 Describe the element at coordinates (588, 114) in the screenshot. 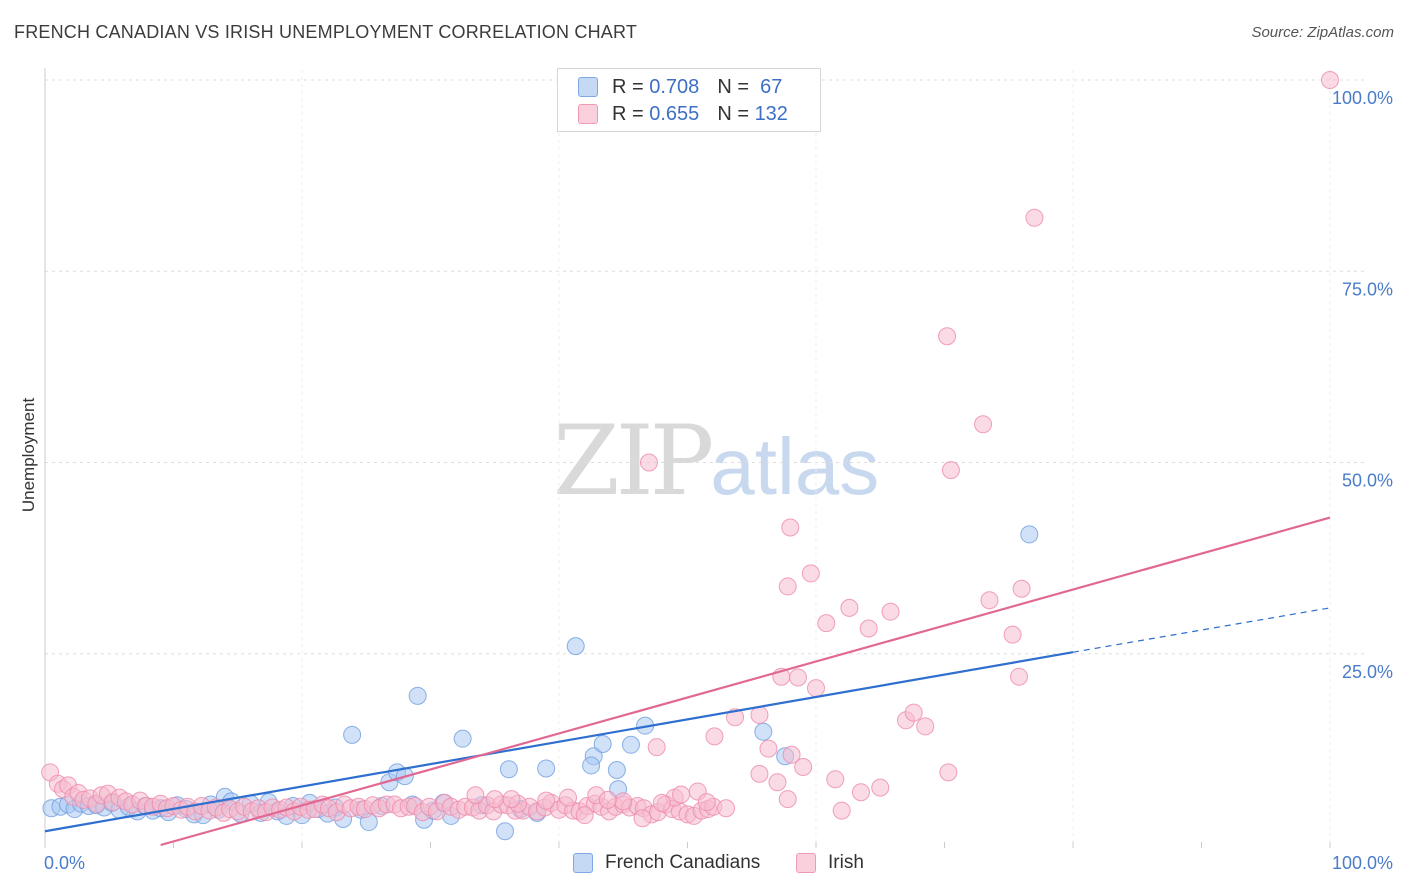

I see `legend-swatch-irish` at that location.